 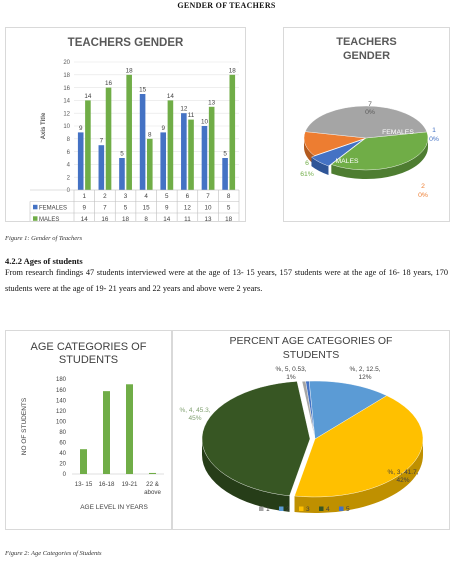 I want to click on chart-title-line2: STUDENTS, so click(x=88, y=360).